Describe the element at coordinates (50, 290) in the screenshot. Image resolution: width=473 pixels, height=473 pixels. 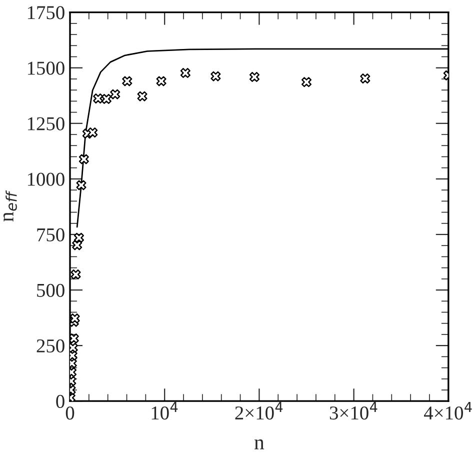
I see `y-tick-label: 500` at that location.